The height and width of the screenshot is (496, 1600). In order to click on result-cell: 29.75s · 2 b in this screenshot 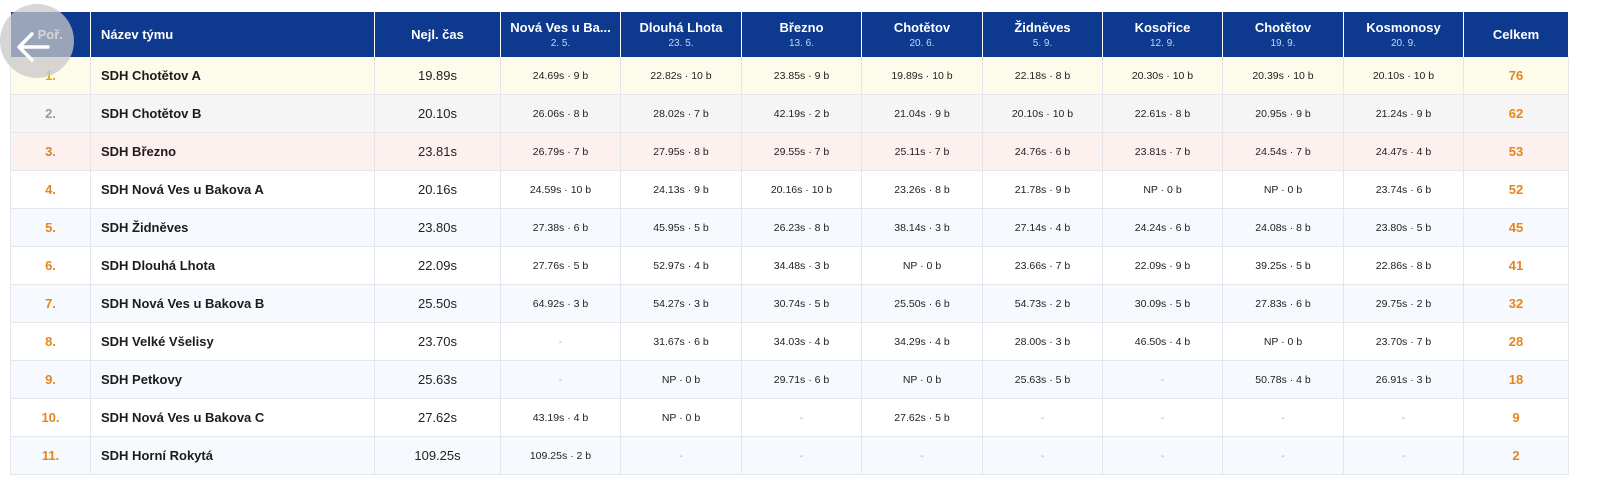, I will do `click(1403, 303)`.